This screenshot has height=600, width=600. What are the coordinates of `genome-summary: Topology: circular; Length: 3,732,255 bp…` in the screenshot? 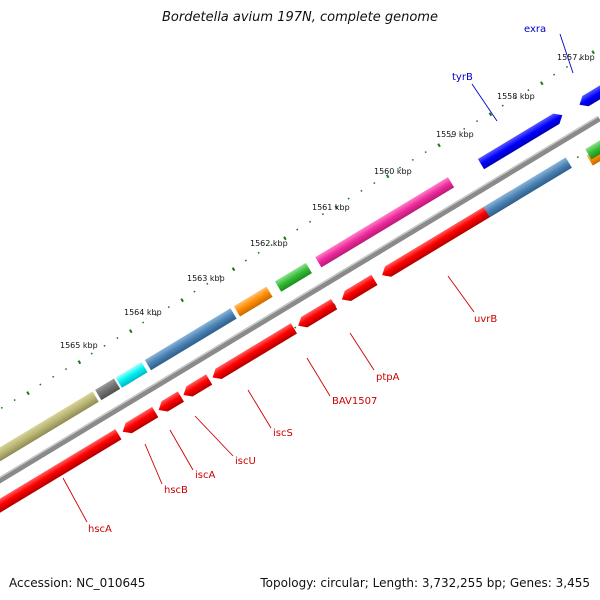 It's located at (425, 583).